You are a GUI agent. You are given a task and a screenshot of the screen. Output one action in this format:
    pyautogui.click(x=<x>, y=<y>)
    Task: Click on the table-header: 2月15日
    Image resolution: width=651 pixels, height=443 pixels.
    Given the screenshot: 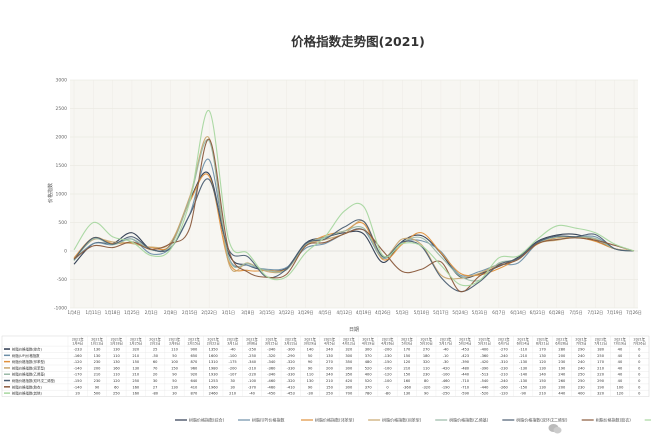 What is the action you would take?
    pyautogui.click(x=193, y=344)
    